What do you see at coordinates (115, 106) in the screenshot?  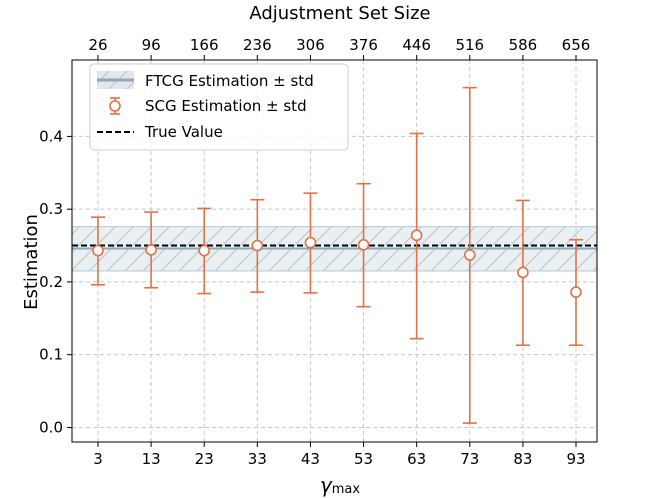 I see `legend-scg-marker` at bounding box center [115, 106].